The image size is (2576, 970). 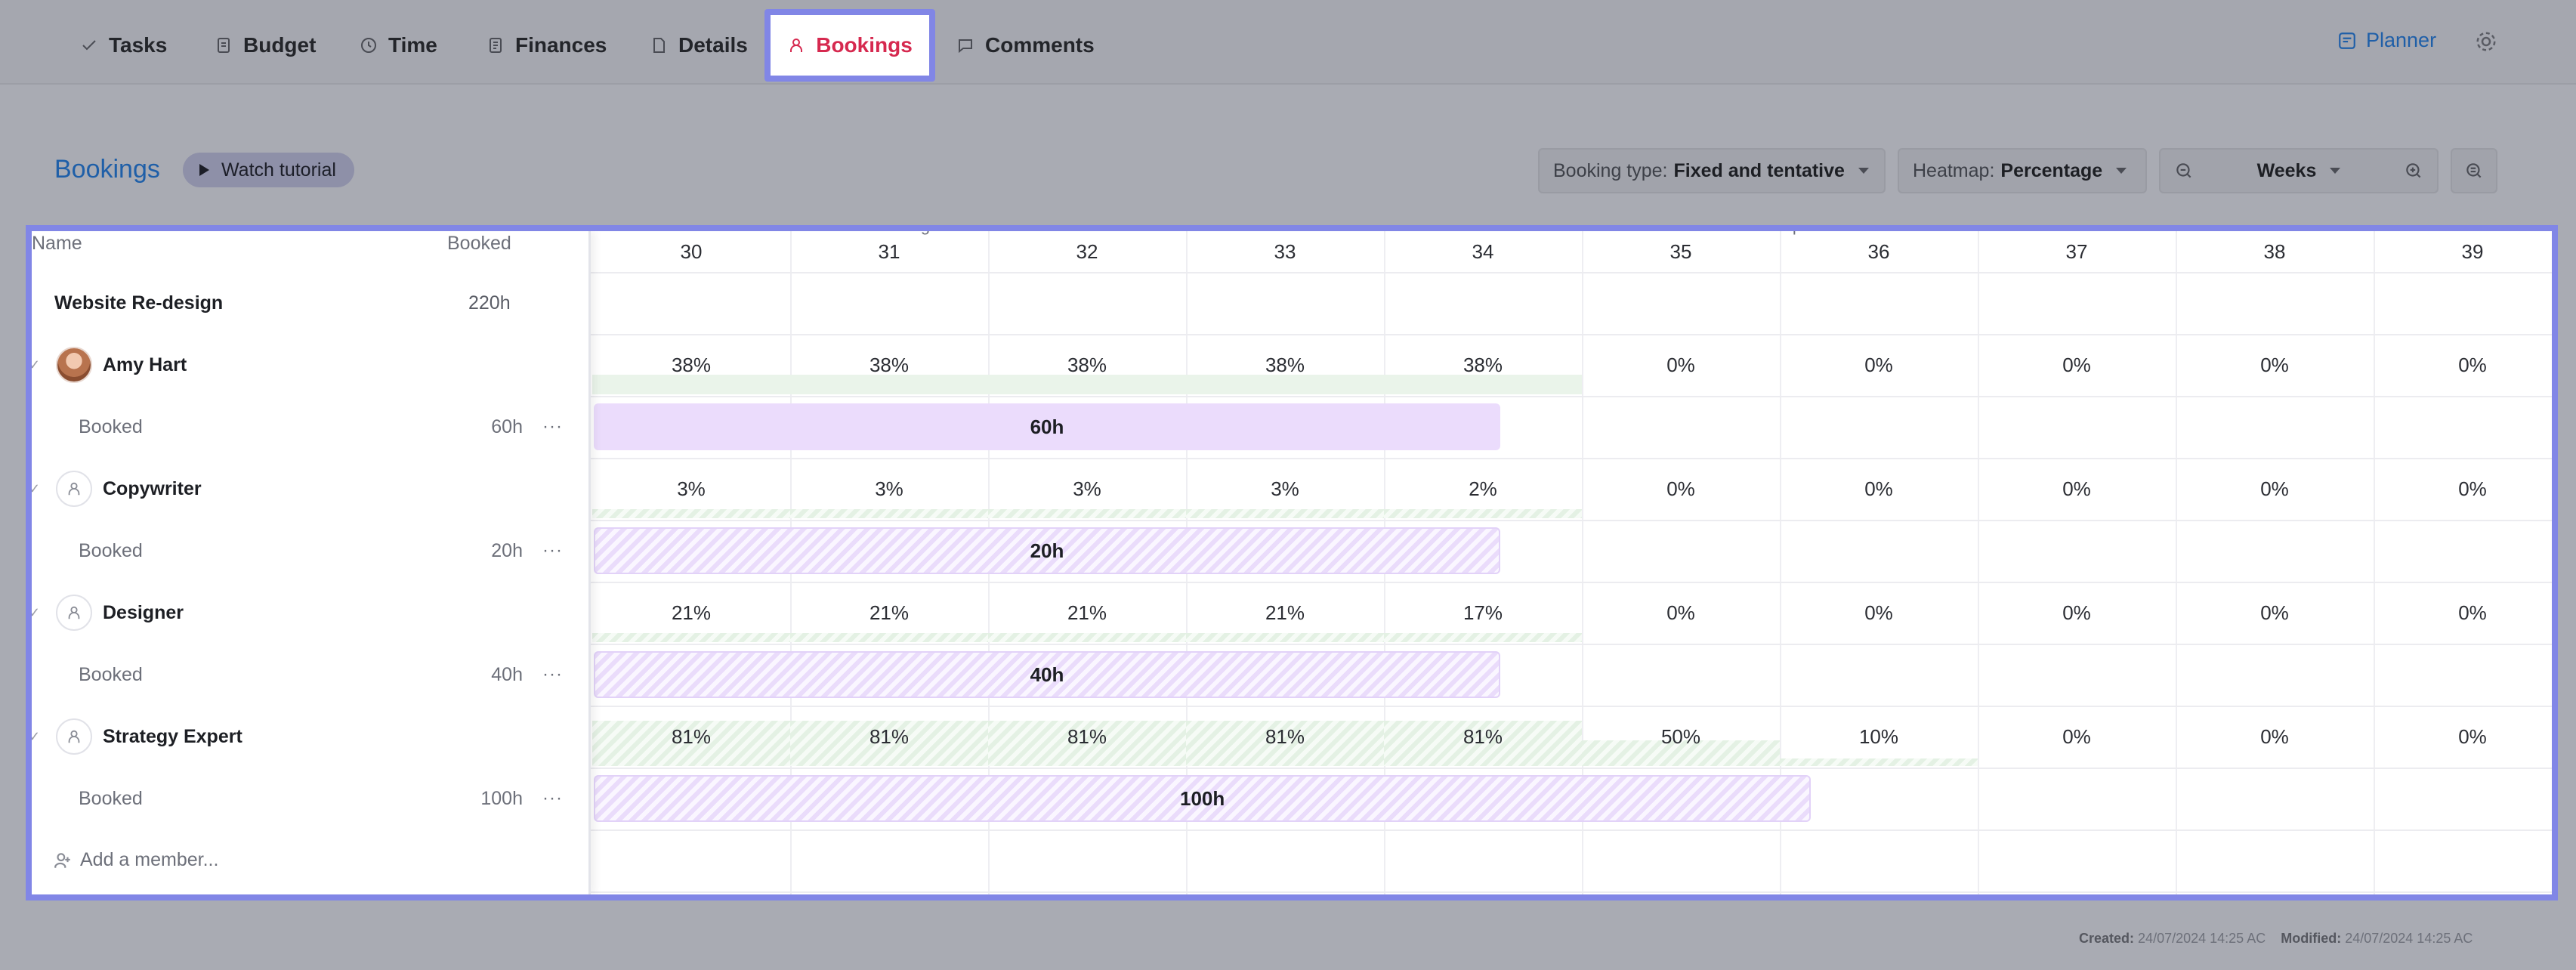 I want to click on tab-label: Budget, so click(x=280, y=45).